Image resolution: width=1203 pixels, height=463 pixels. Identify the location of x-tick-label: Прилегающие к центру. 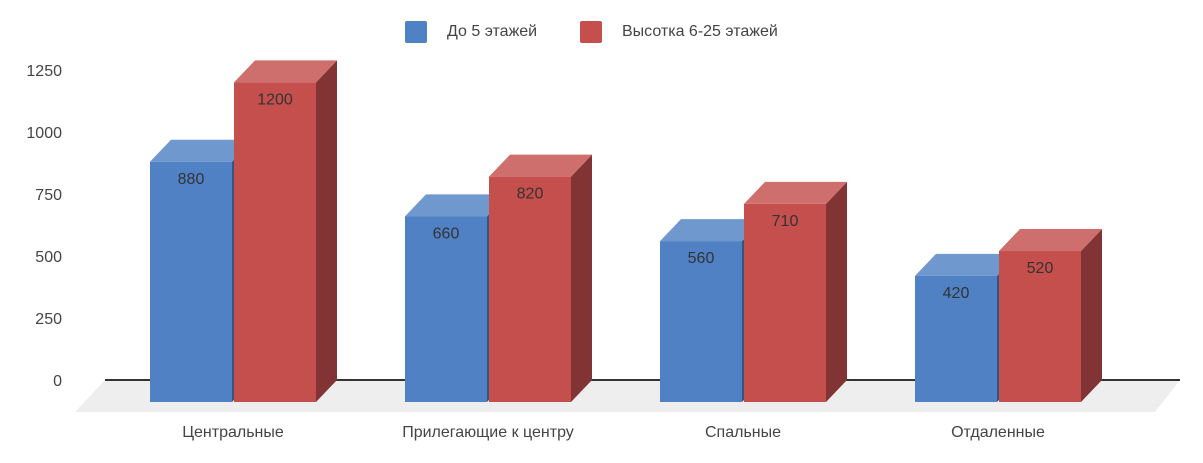
(488, 432).